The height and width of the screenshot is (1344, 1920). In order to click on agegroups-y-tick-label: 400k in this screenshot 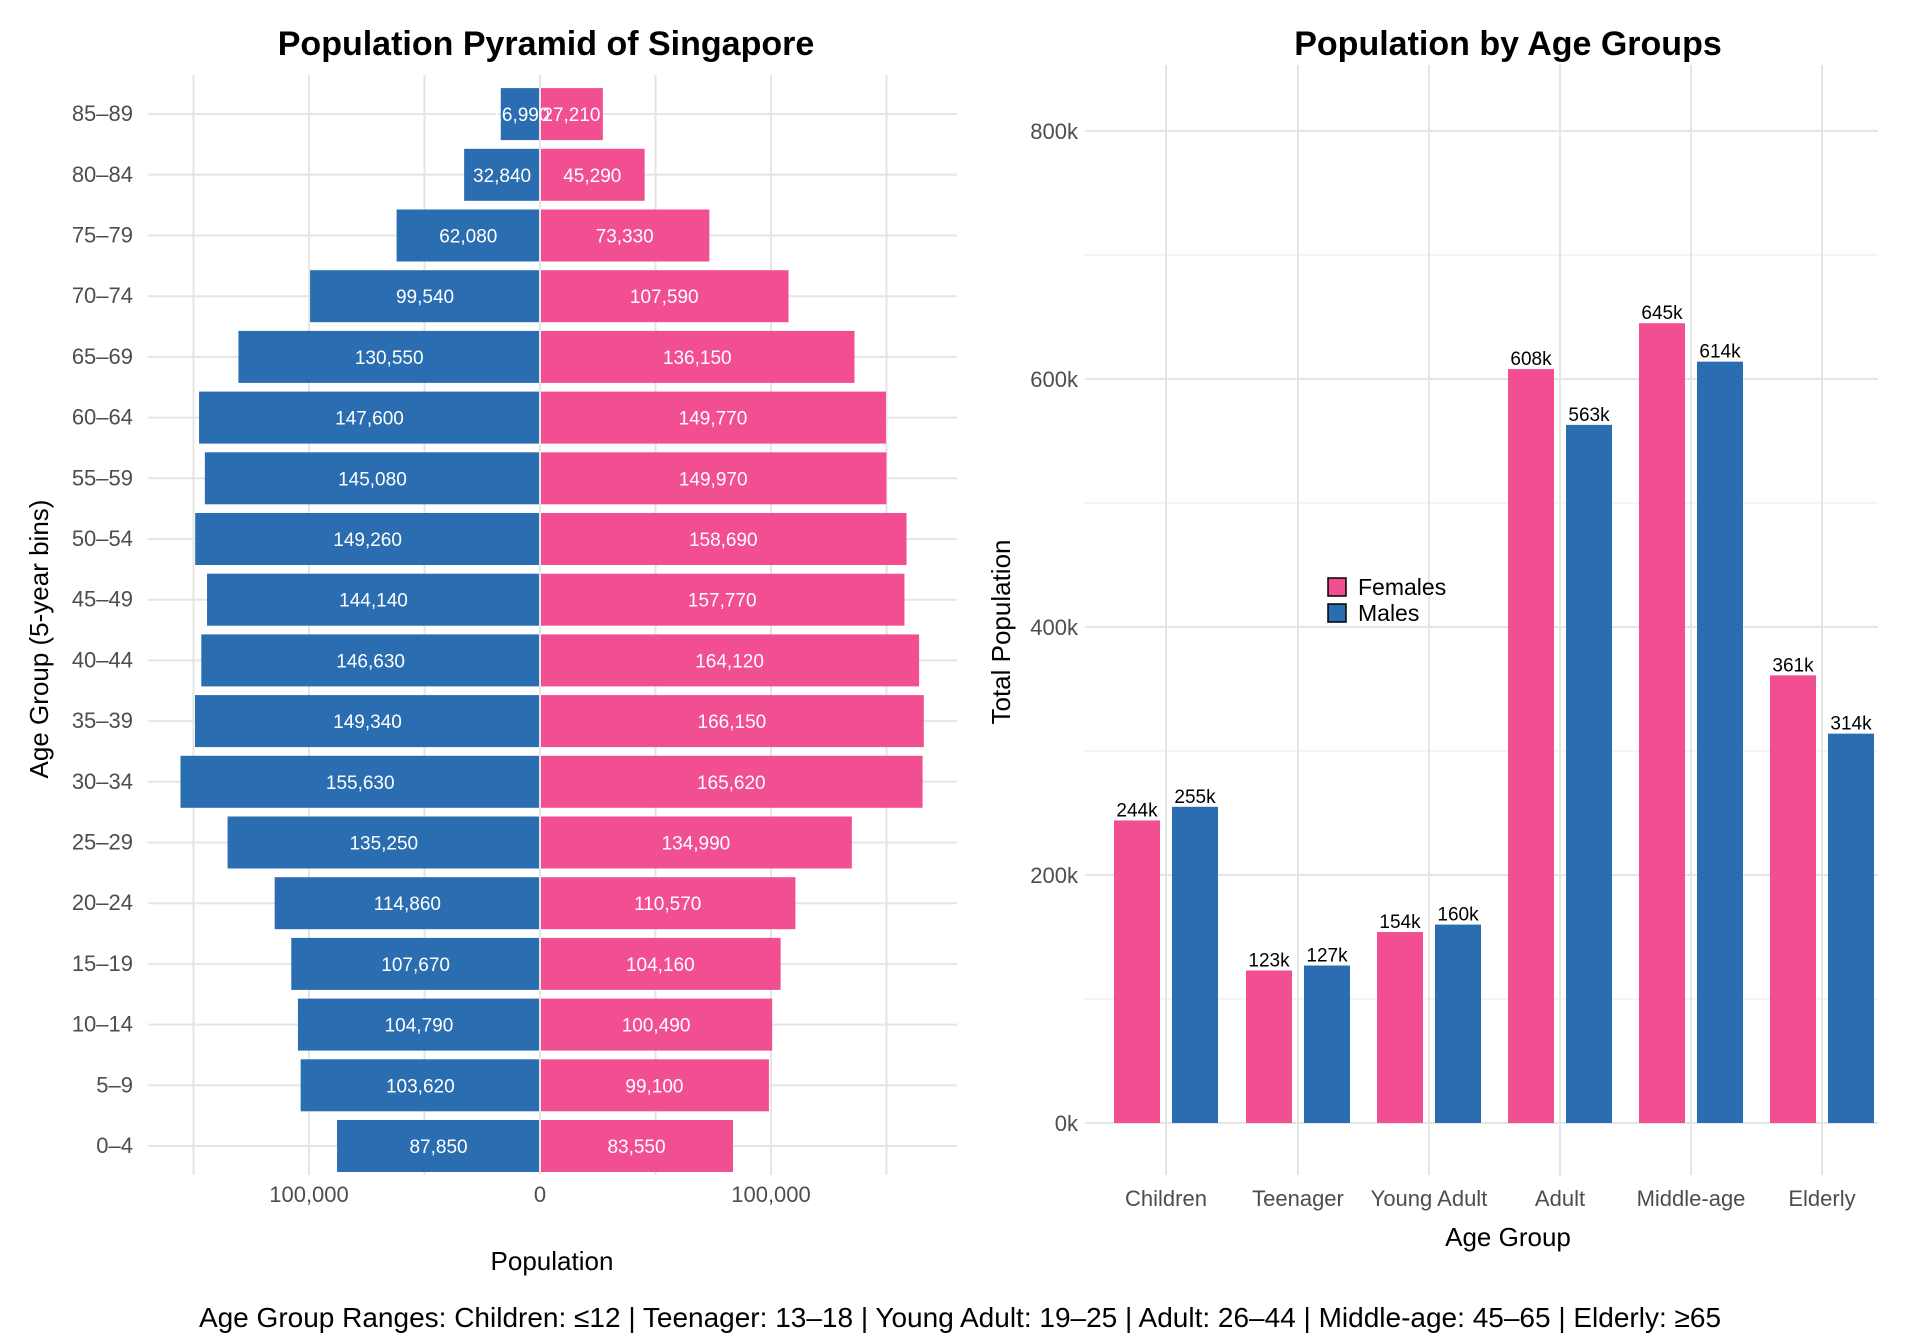, I will do `click(1054, 627)`.